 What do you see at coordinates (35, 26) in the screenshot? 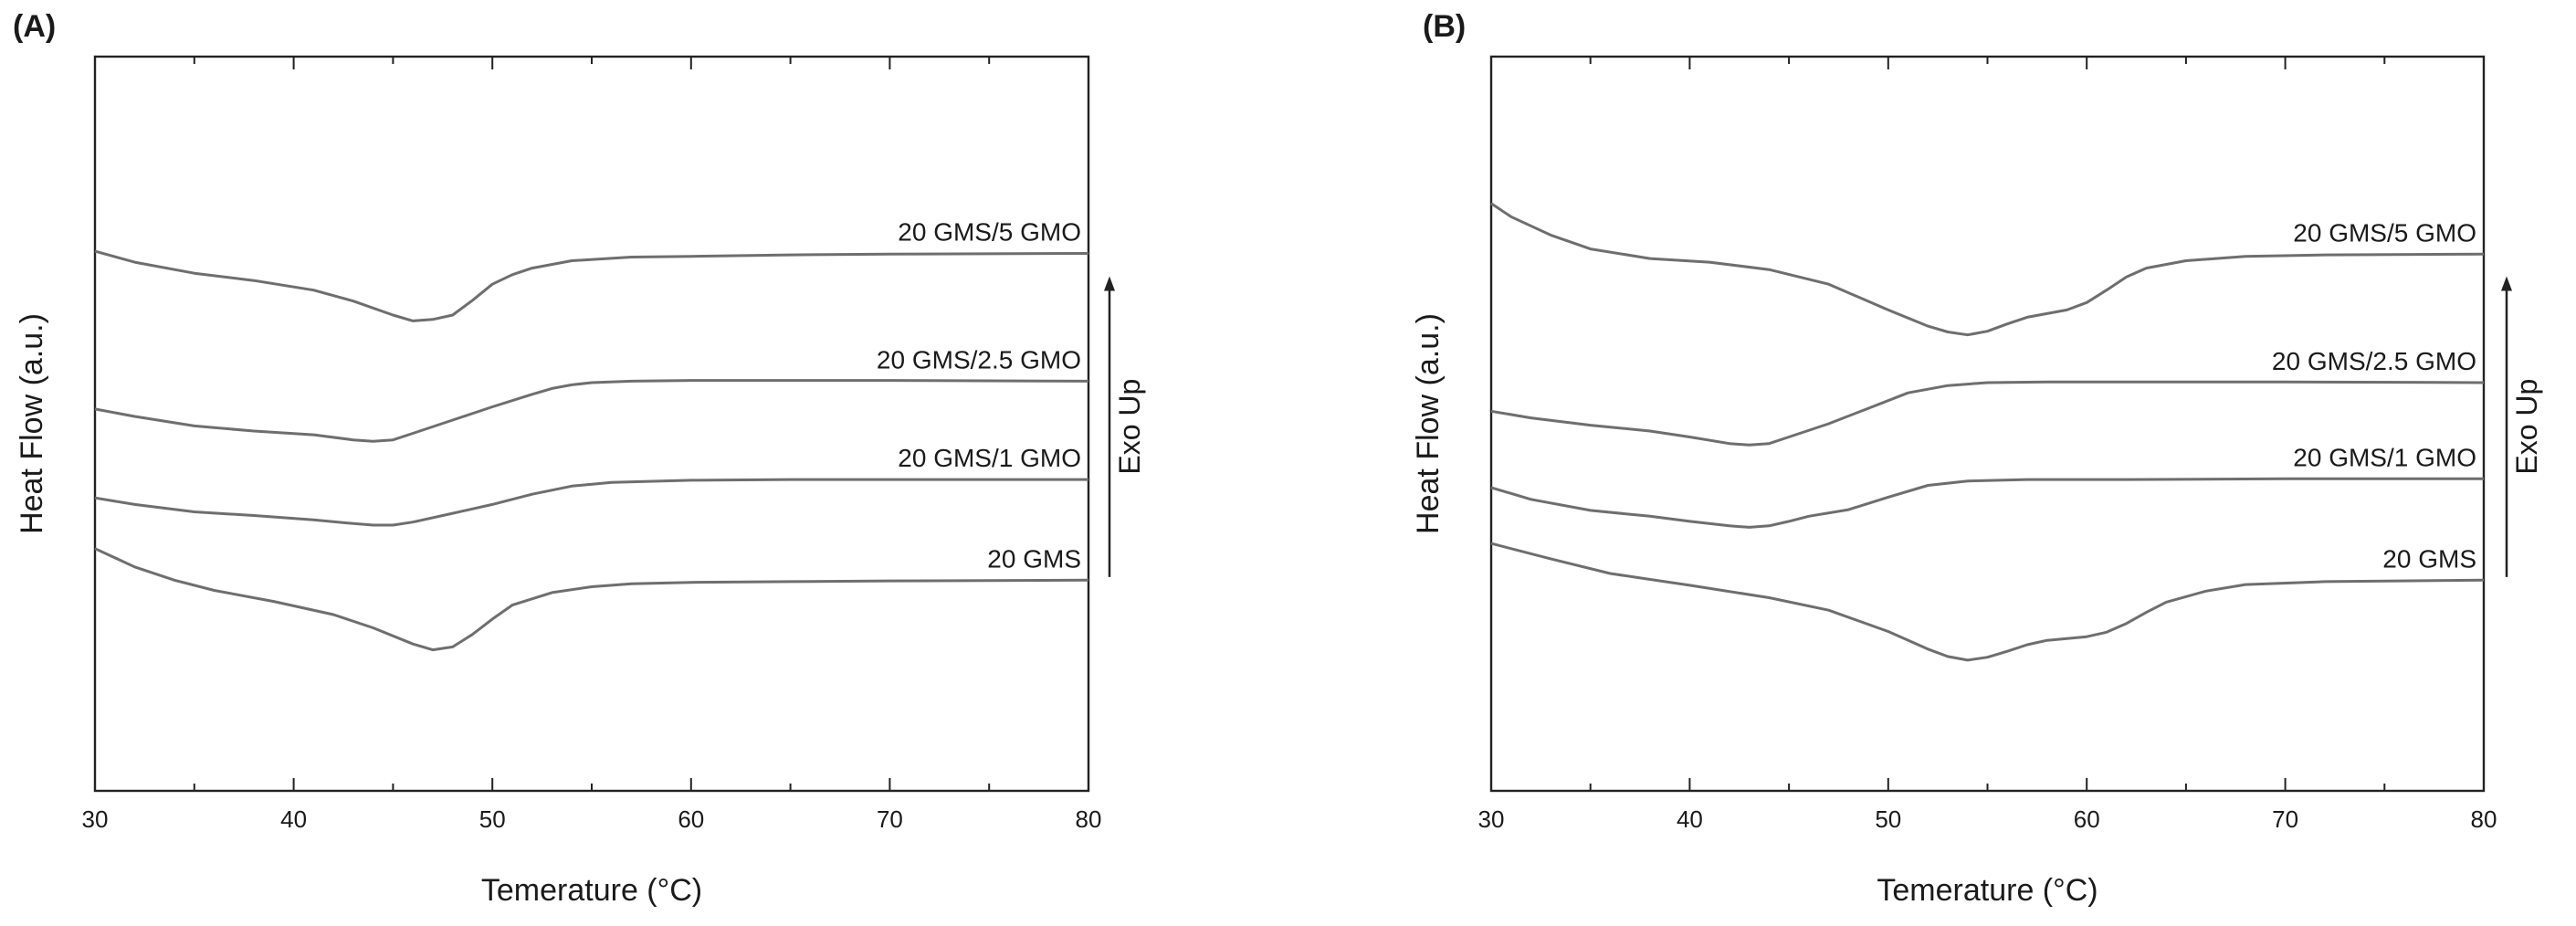
I see `panel-label-a: (A)` at bounding box center [35, 26].